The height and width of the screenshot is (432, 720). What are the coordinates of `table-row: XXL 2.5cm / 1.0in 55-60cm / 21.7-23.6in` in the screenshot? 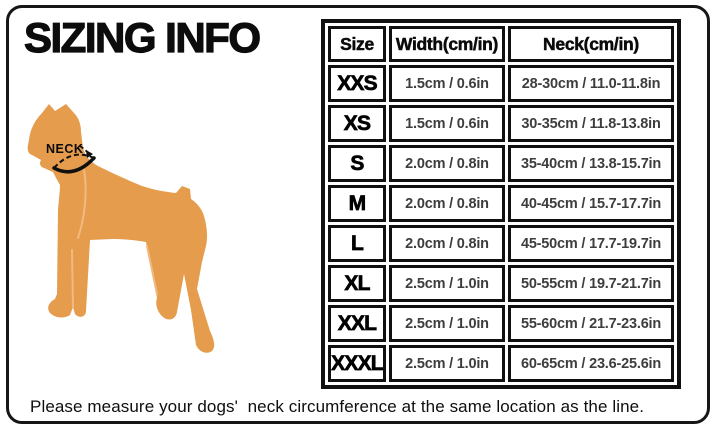 It's located at (501, 323).